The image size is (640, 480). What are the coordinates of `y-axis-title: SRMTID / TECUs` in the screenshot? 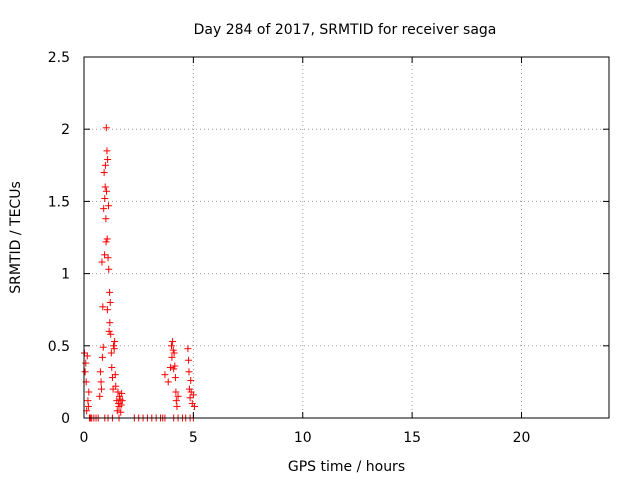 It's located at (16, 237).